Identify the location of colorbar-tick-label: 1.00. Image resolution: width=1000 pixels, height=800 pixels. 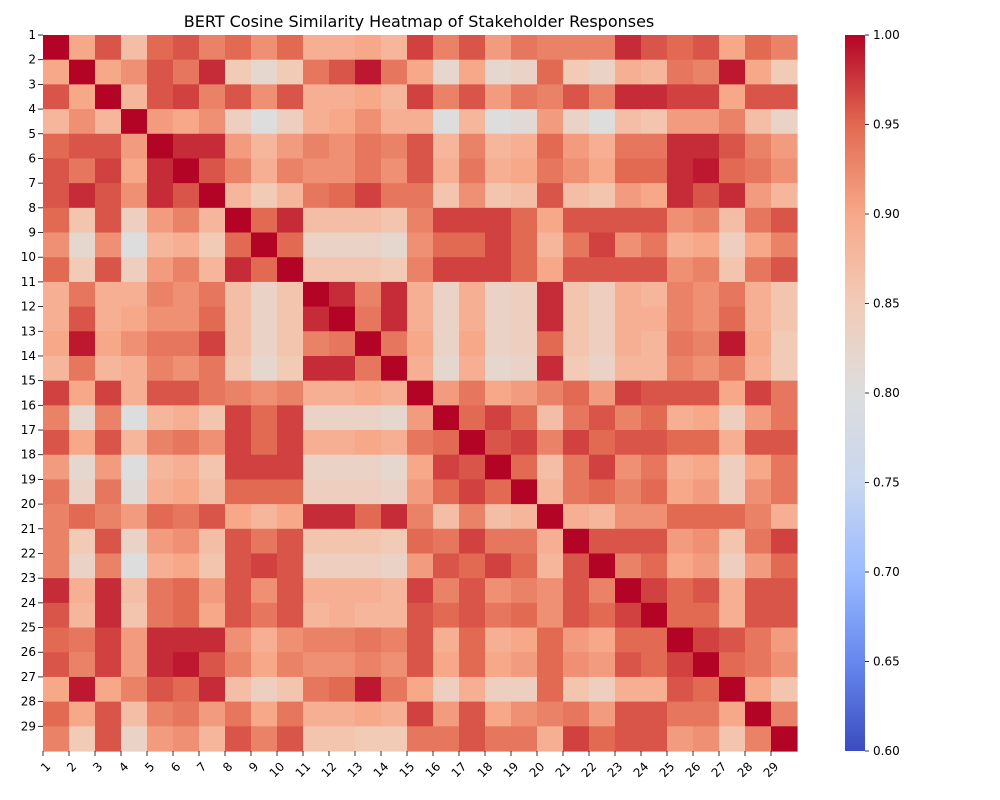
(886, 35).